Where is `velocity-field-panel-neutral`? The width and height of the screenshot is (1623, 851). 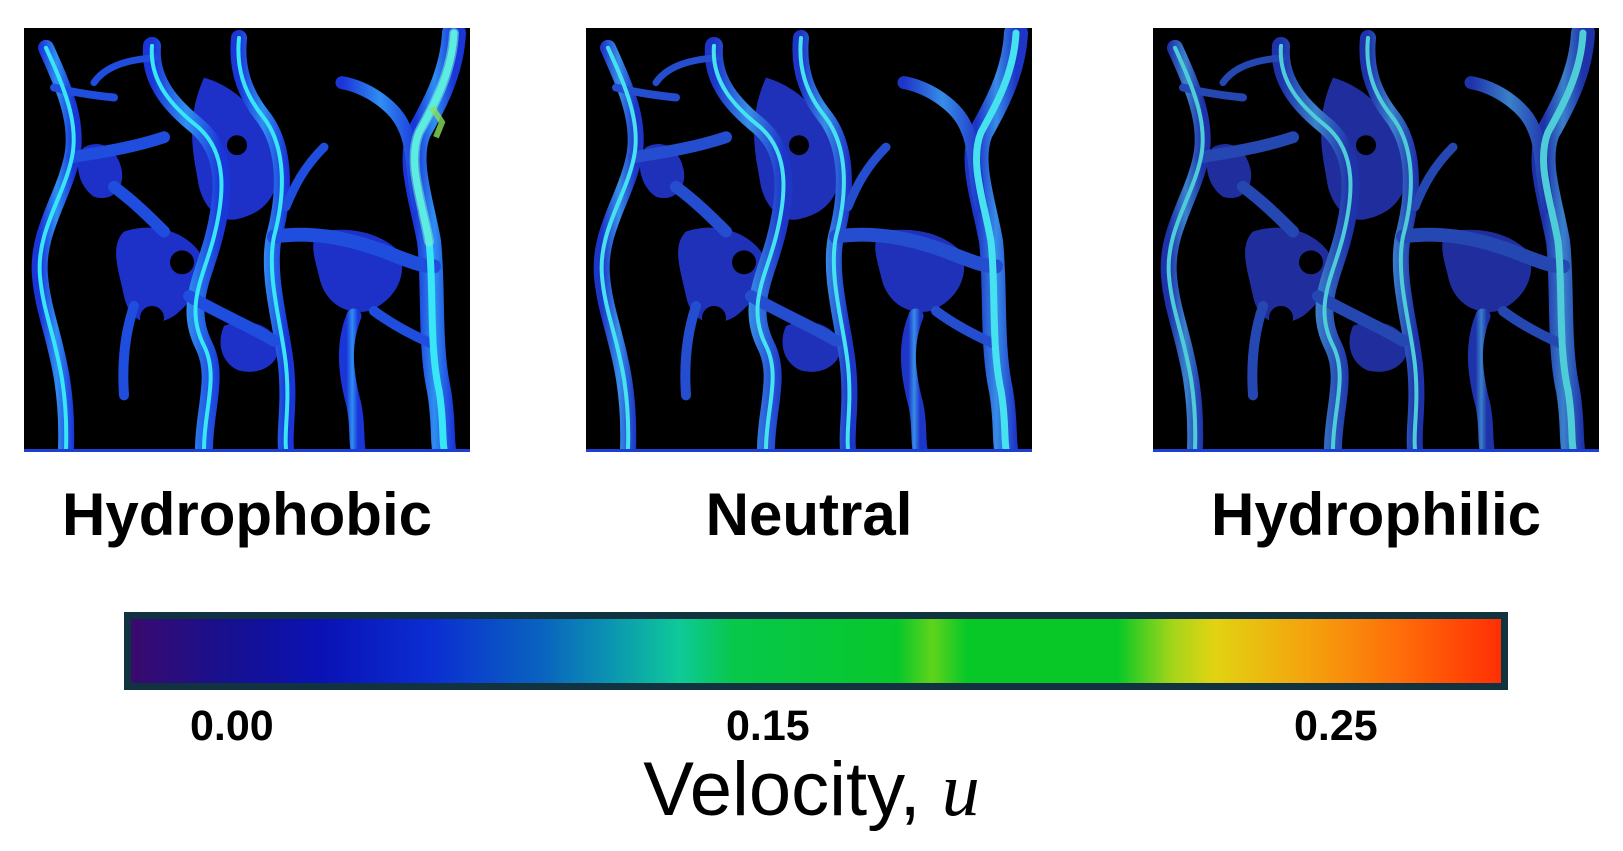 velocity-field-panel-neutral is located at coordinates (809, 240).